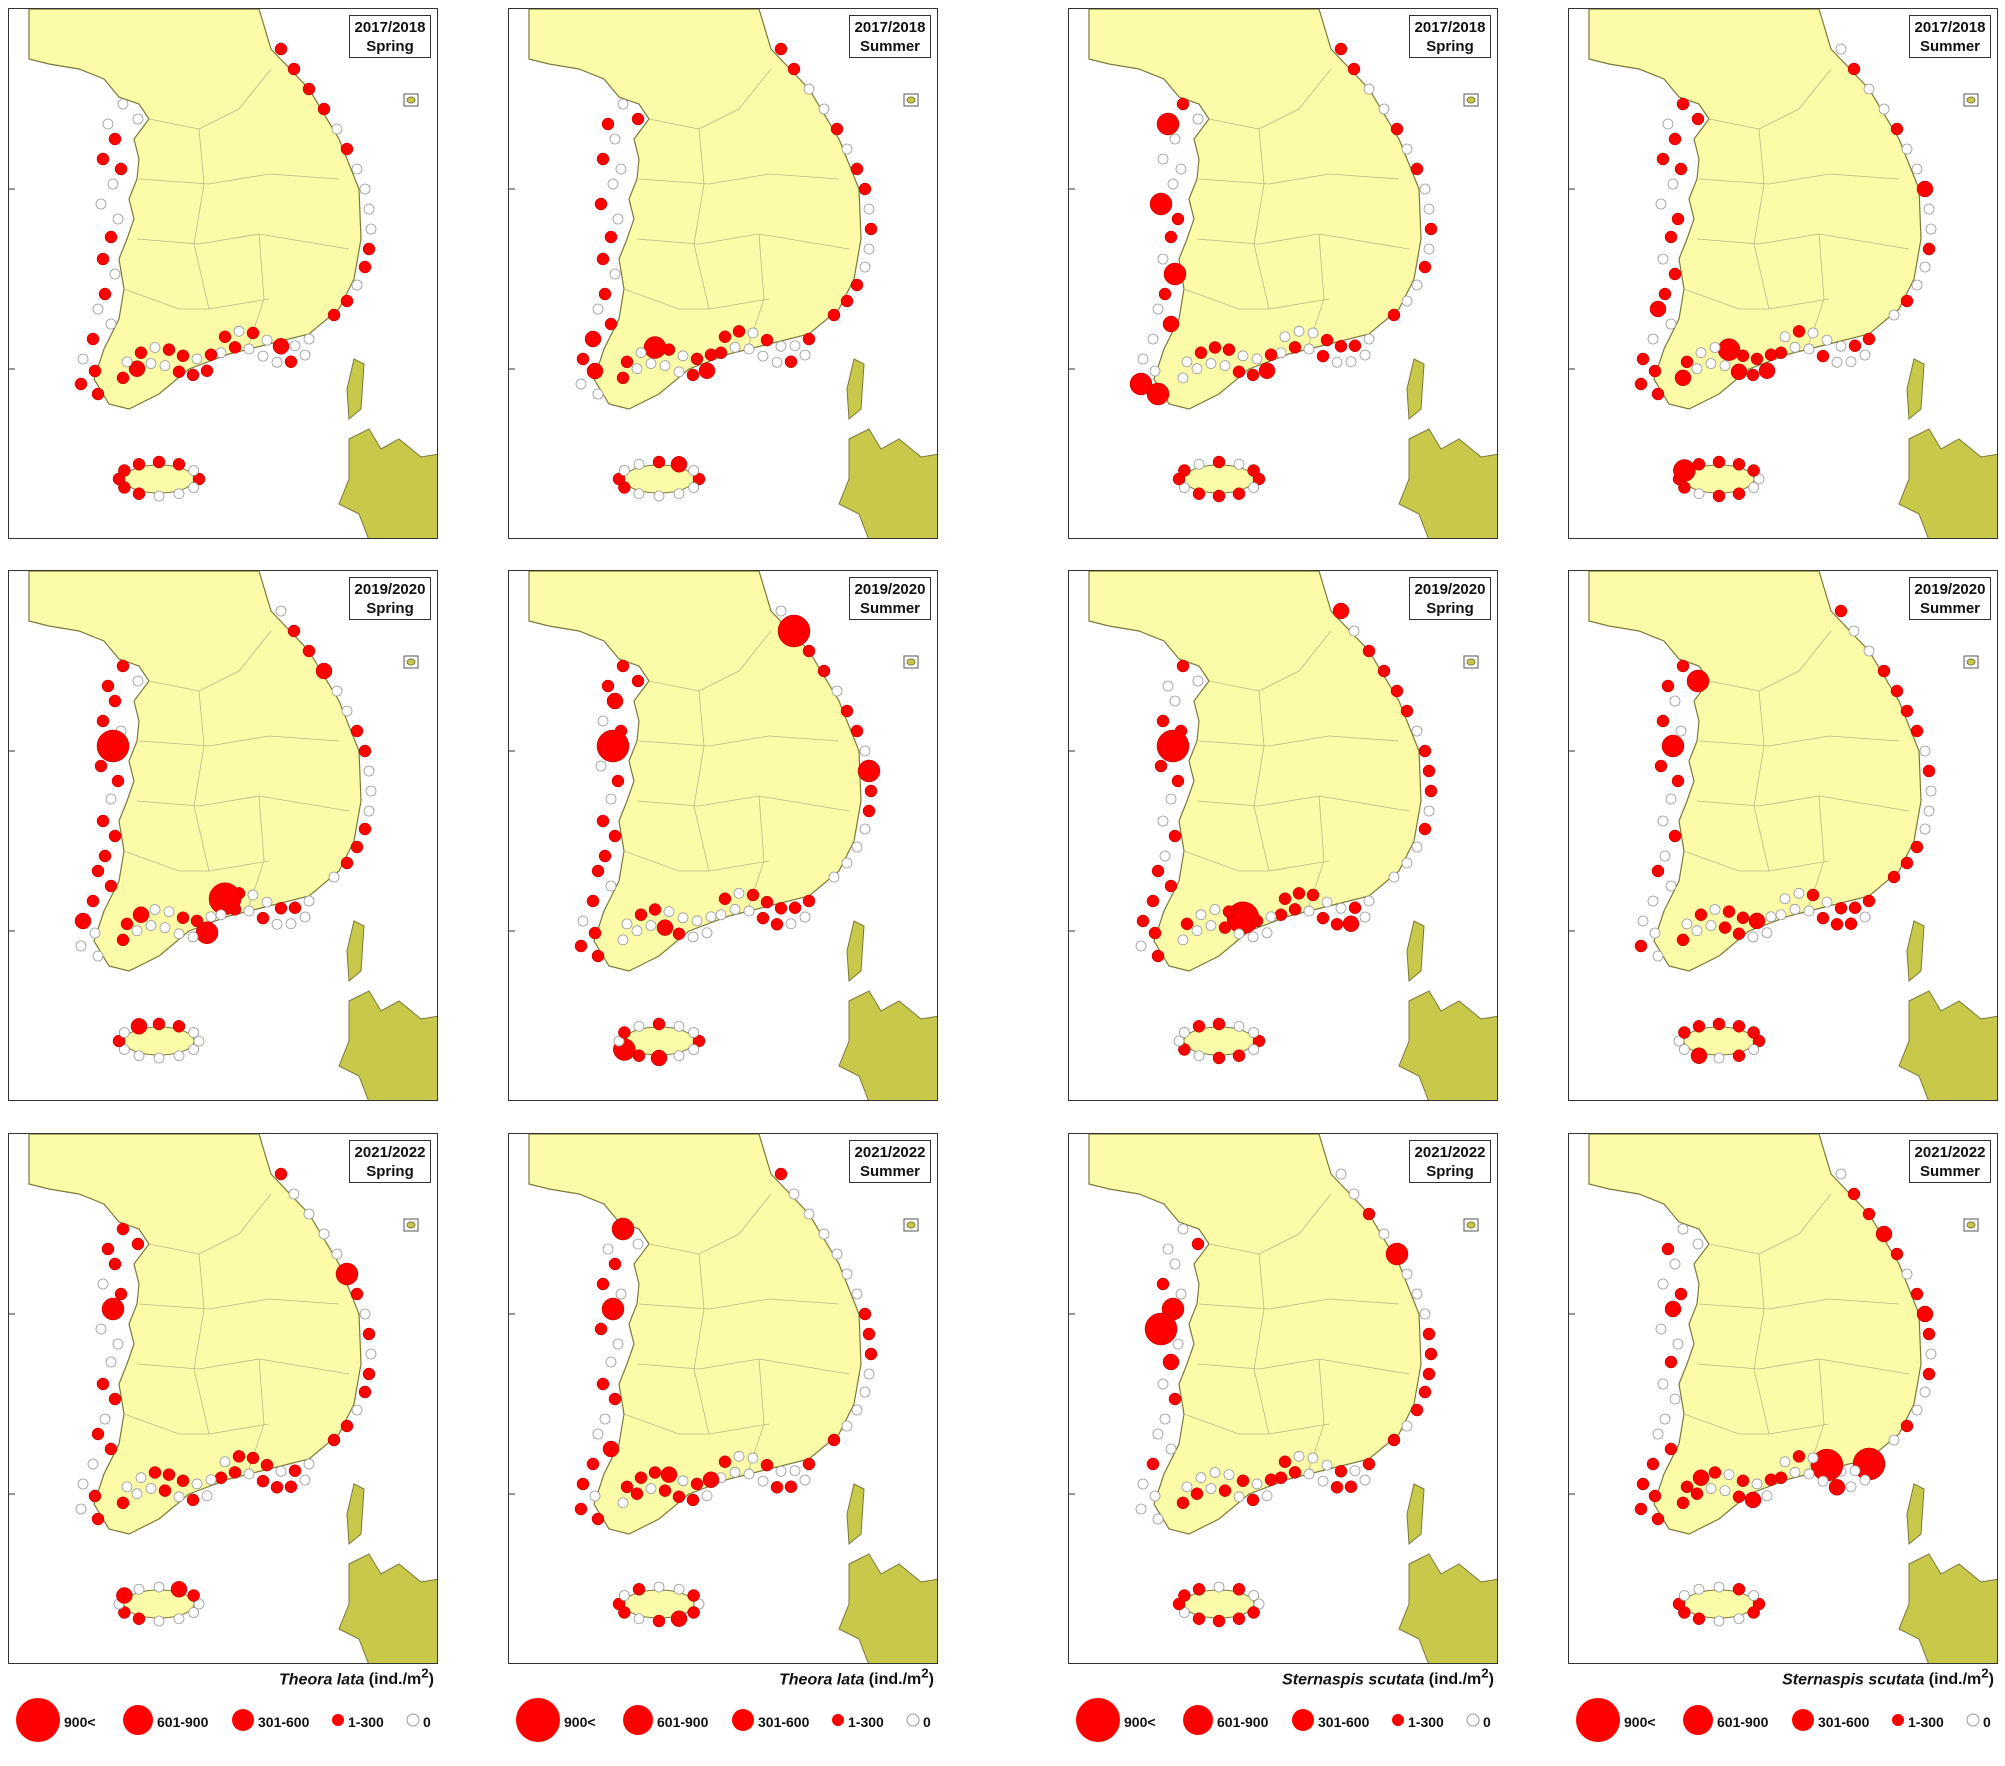  Describe the element at coordinates (1473, 1720) in the screenshot. I see `legend-circle` at that location.